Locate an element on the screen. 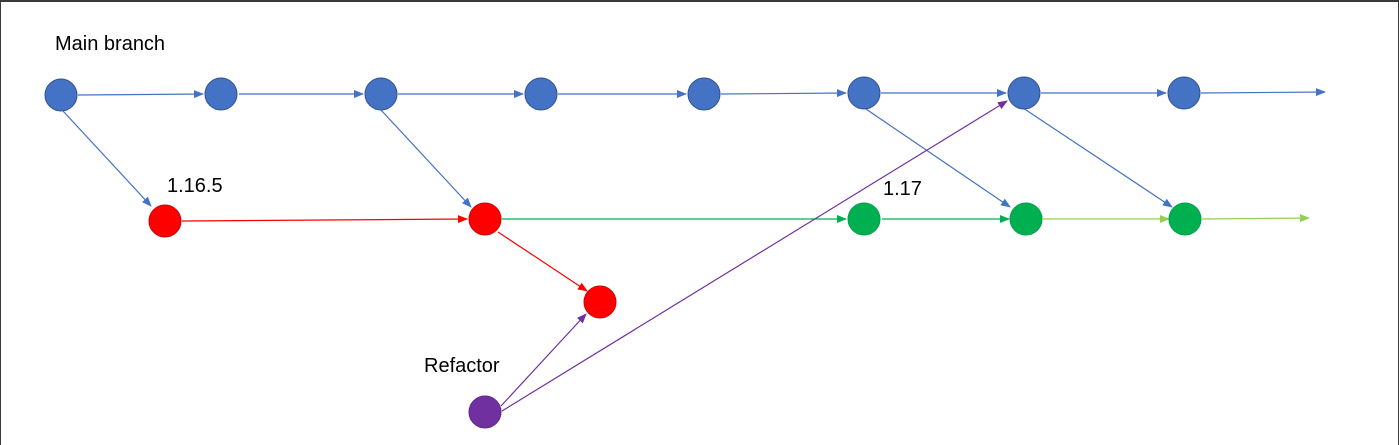  release-117-commits is located at coordinates (1024, 219).